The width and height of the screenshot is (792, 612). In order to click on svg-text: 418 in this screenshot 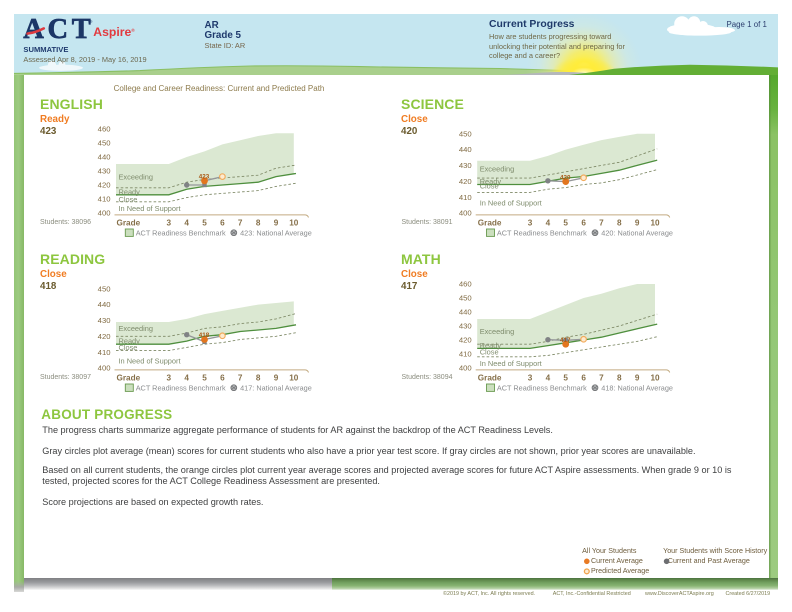, I will do `click(204, 335)`.